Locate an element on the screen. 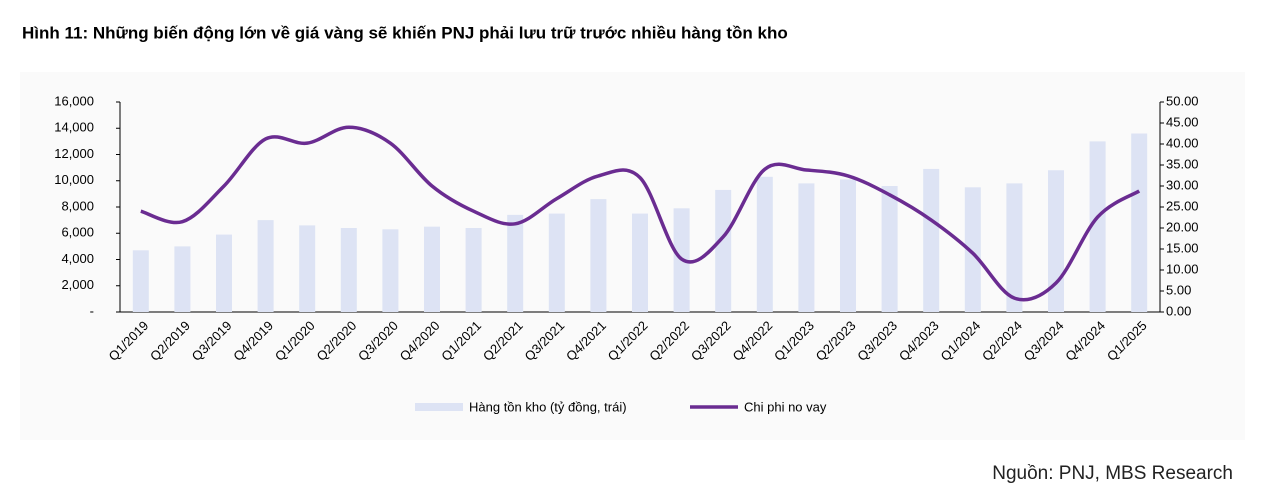 This screenshot has width=1265, height=488. source: Nguồn: PNJ, MBS Research is located at coordinates (1112, 473).